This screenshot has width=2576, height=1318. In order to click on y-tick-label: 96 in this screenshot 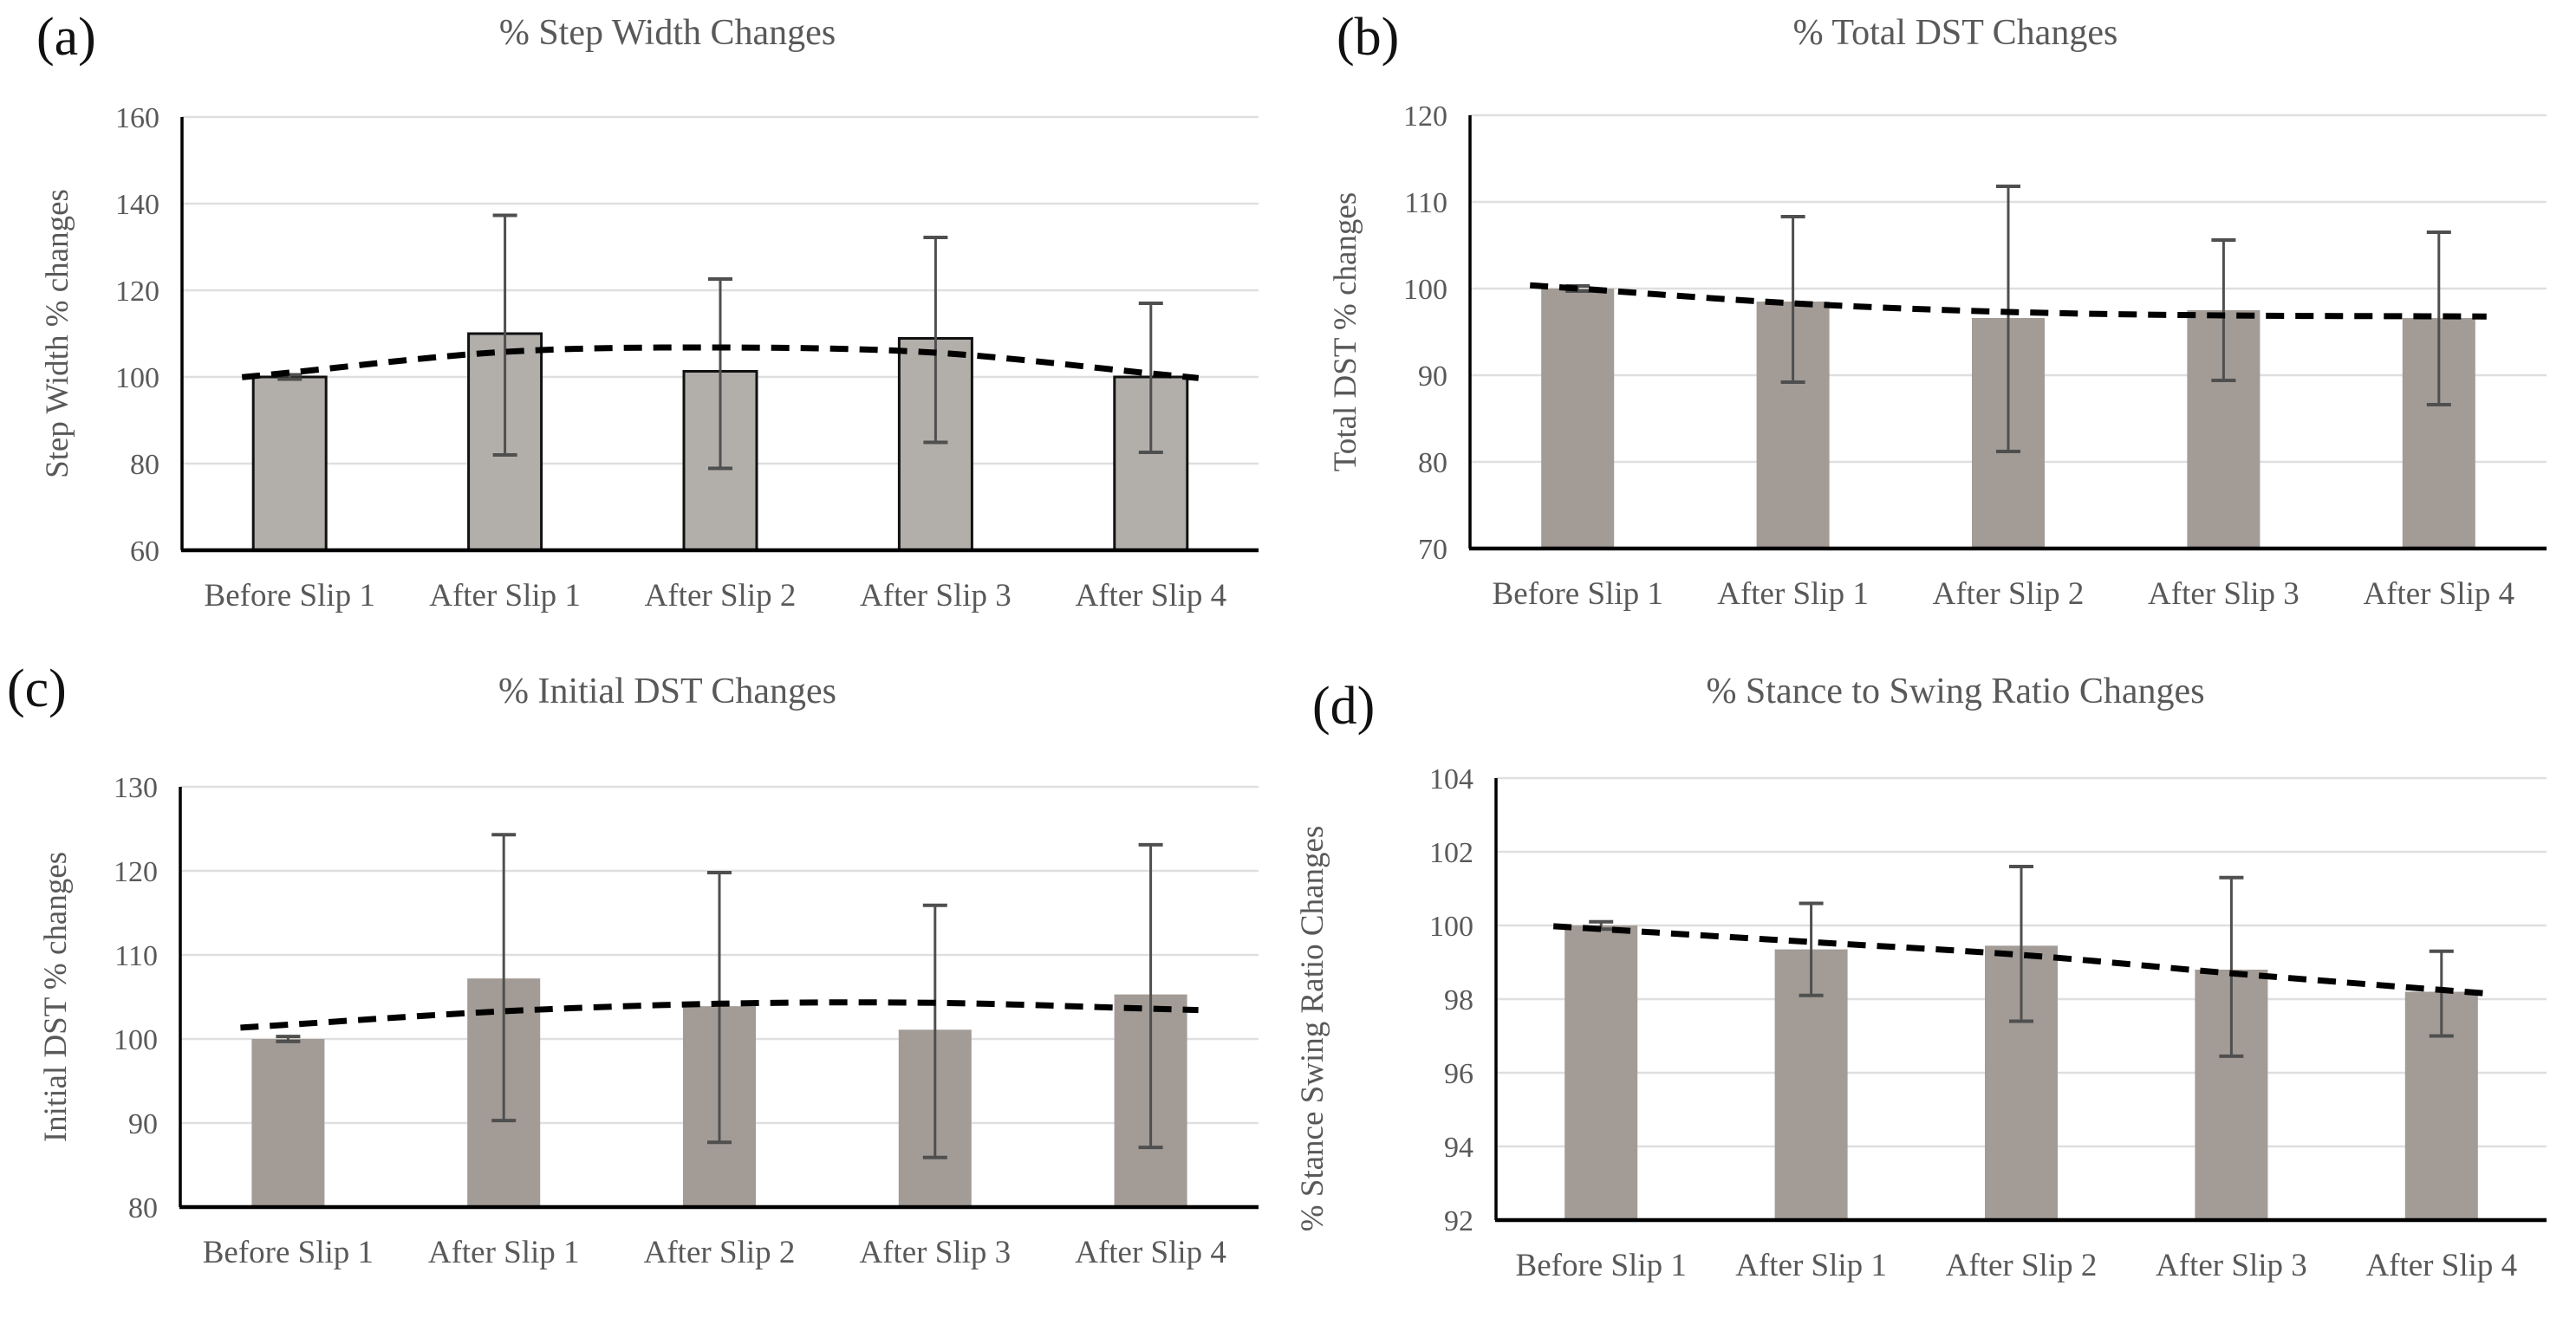, I will do `click(1458, 1074)`.